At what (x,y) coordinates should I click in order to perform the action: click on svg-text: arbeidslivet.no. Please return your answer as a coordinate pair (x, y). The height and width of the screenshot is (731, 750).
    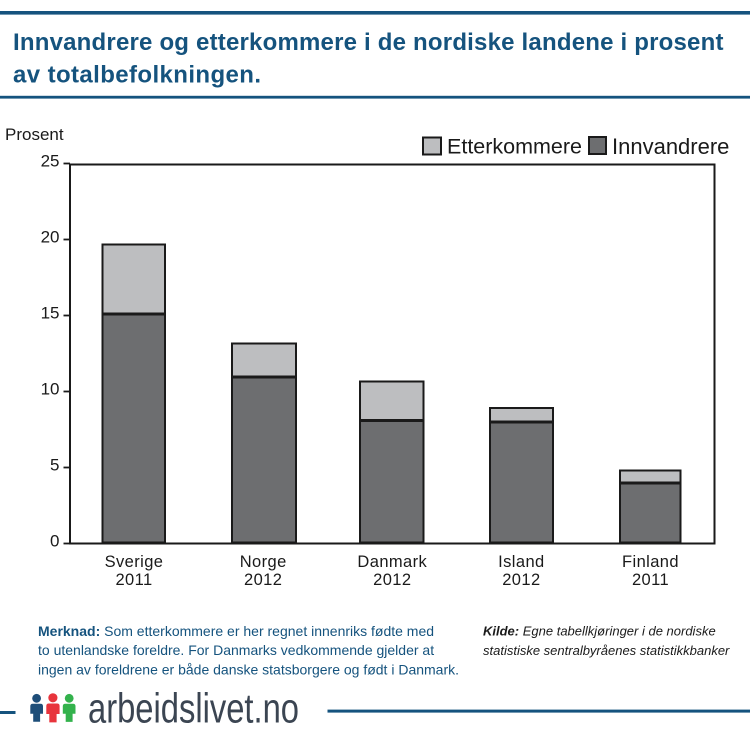
    Looking at the image, I should click on (193, 708).